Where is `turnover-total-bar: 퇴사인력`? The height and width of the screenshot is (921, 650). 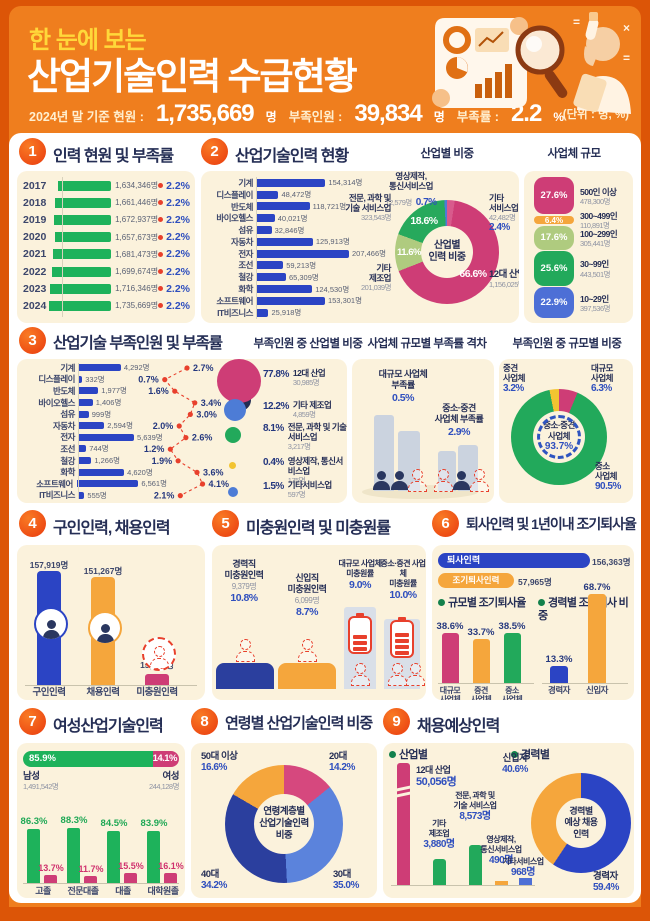
turnover-total-bar: 퇴사인력 is located at coordinates (514, 560).